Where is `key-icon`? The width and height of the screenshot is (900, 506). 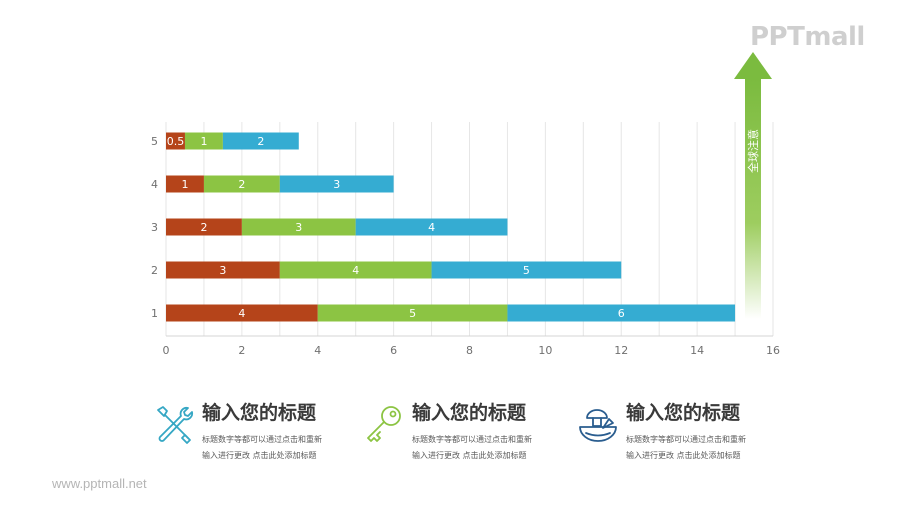
key-icon is located at coordinates (384, 424).